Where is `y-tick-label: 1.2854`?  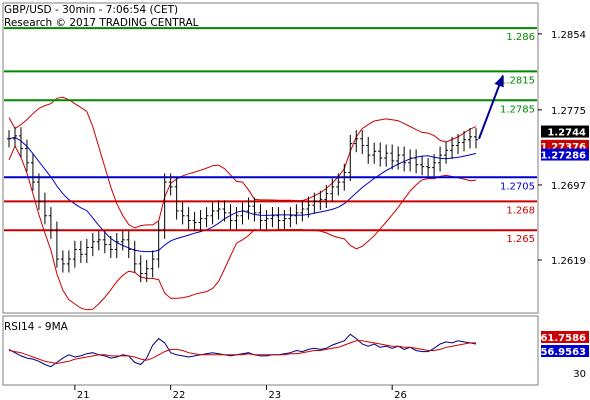
y-tick-label: 1.2854 is located at coordinates (568, 35).